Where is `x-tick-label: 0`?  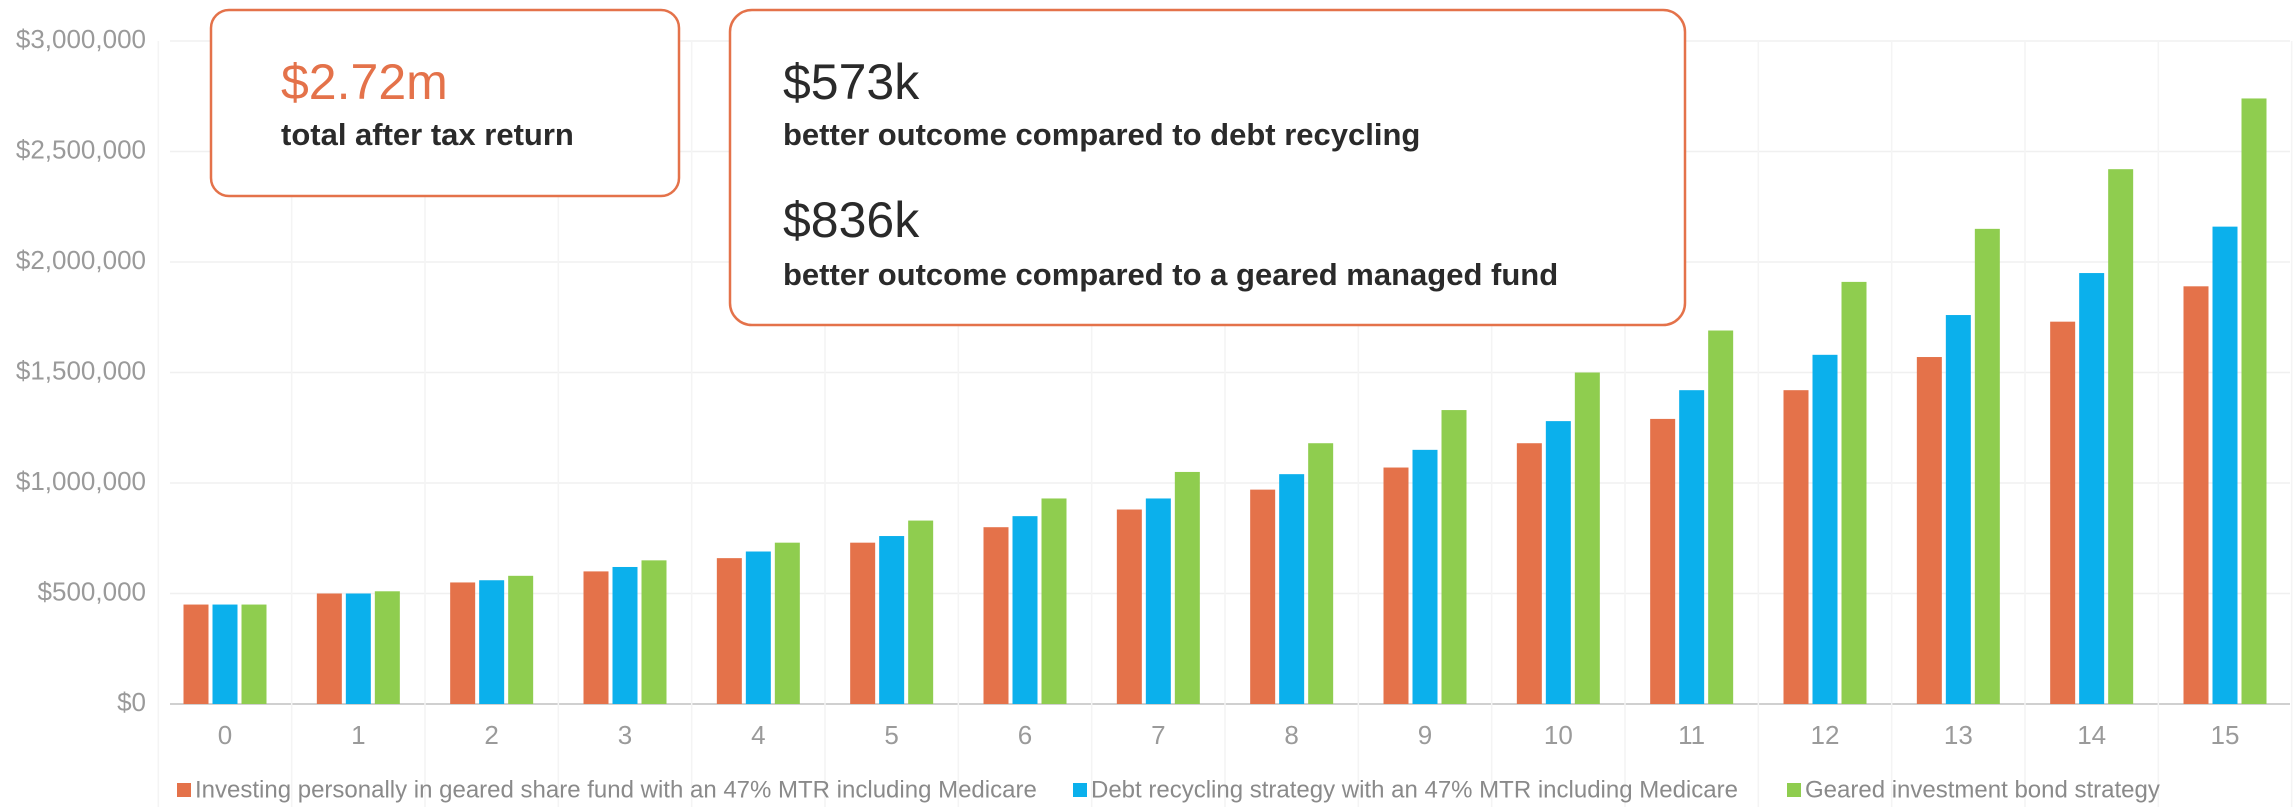 x-tick-label: 0 is located at coordinates (225, 735).